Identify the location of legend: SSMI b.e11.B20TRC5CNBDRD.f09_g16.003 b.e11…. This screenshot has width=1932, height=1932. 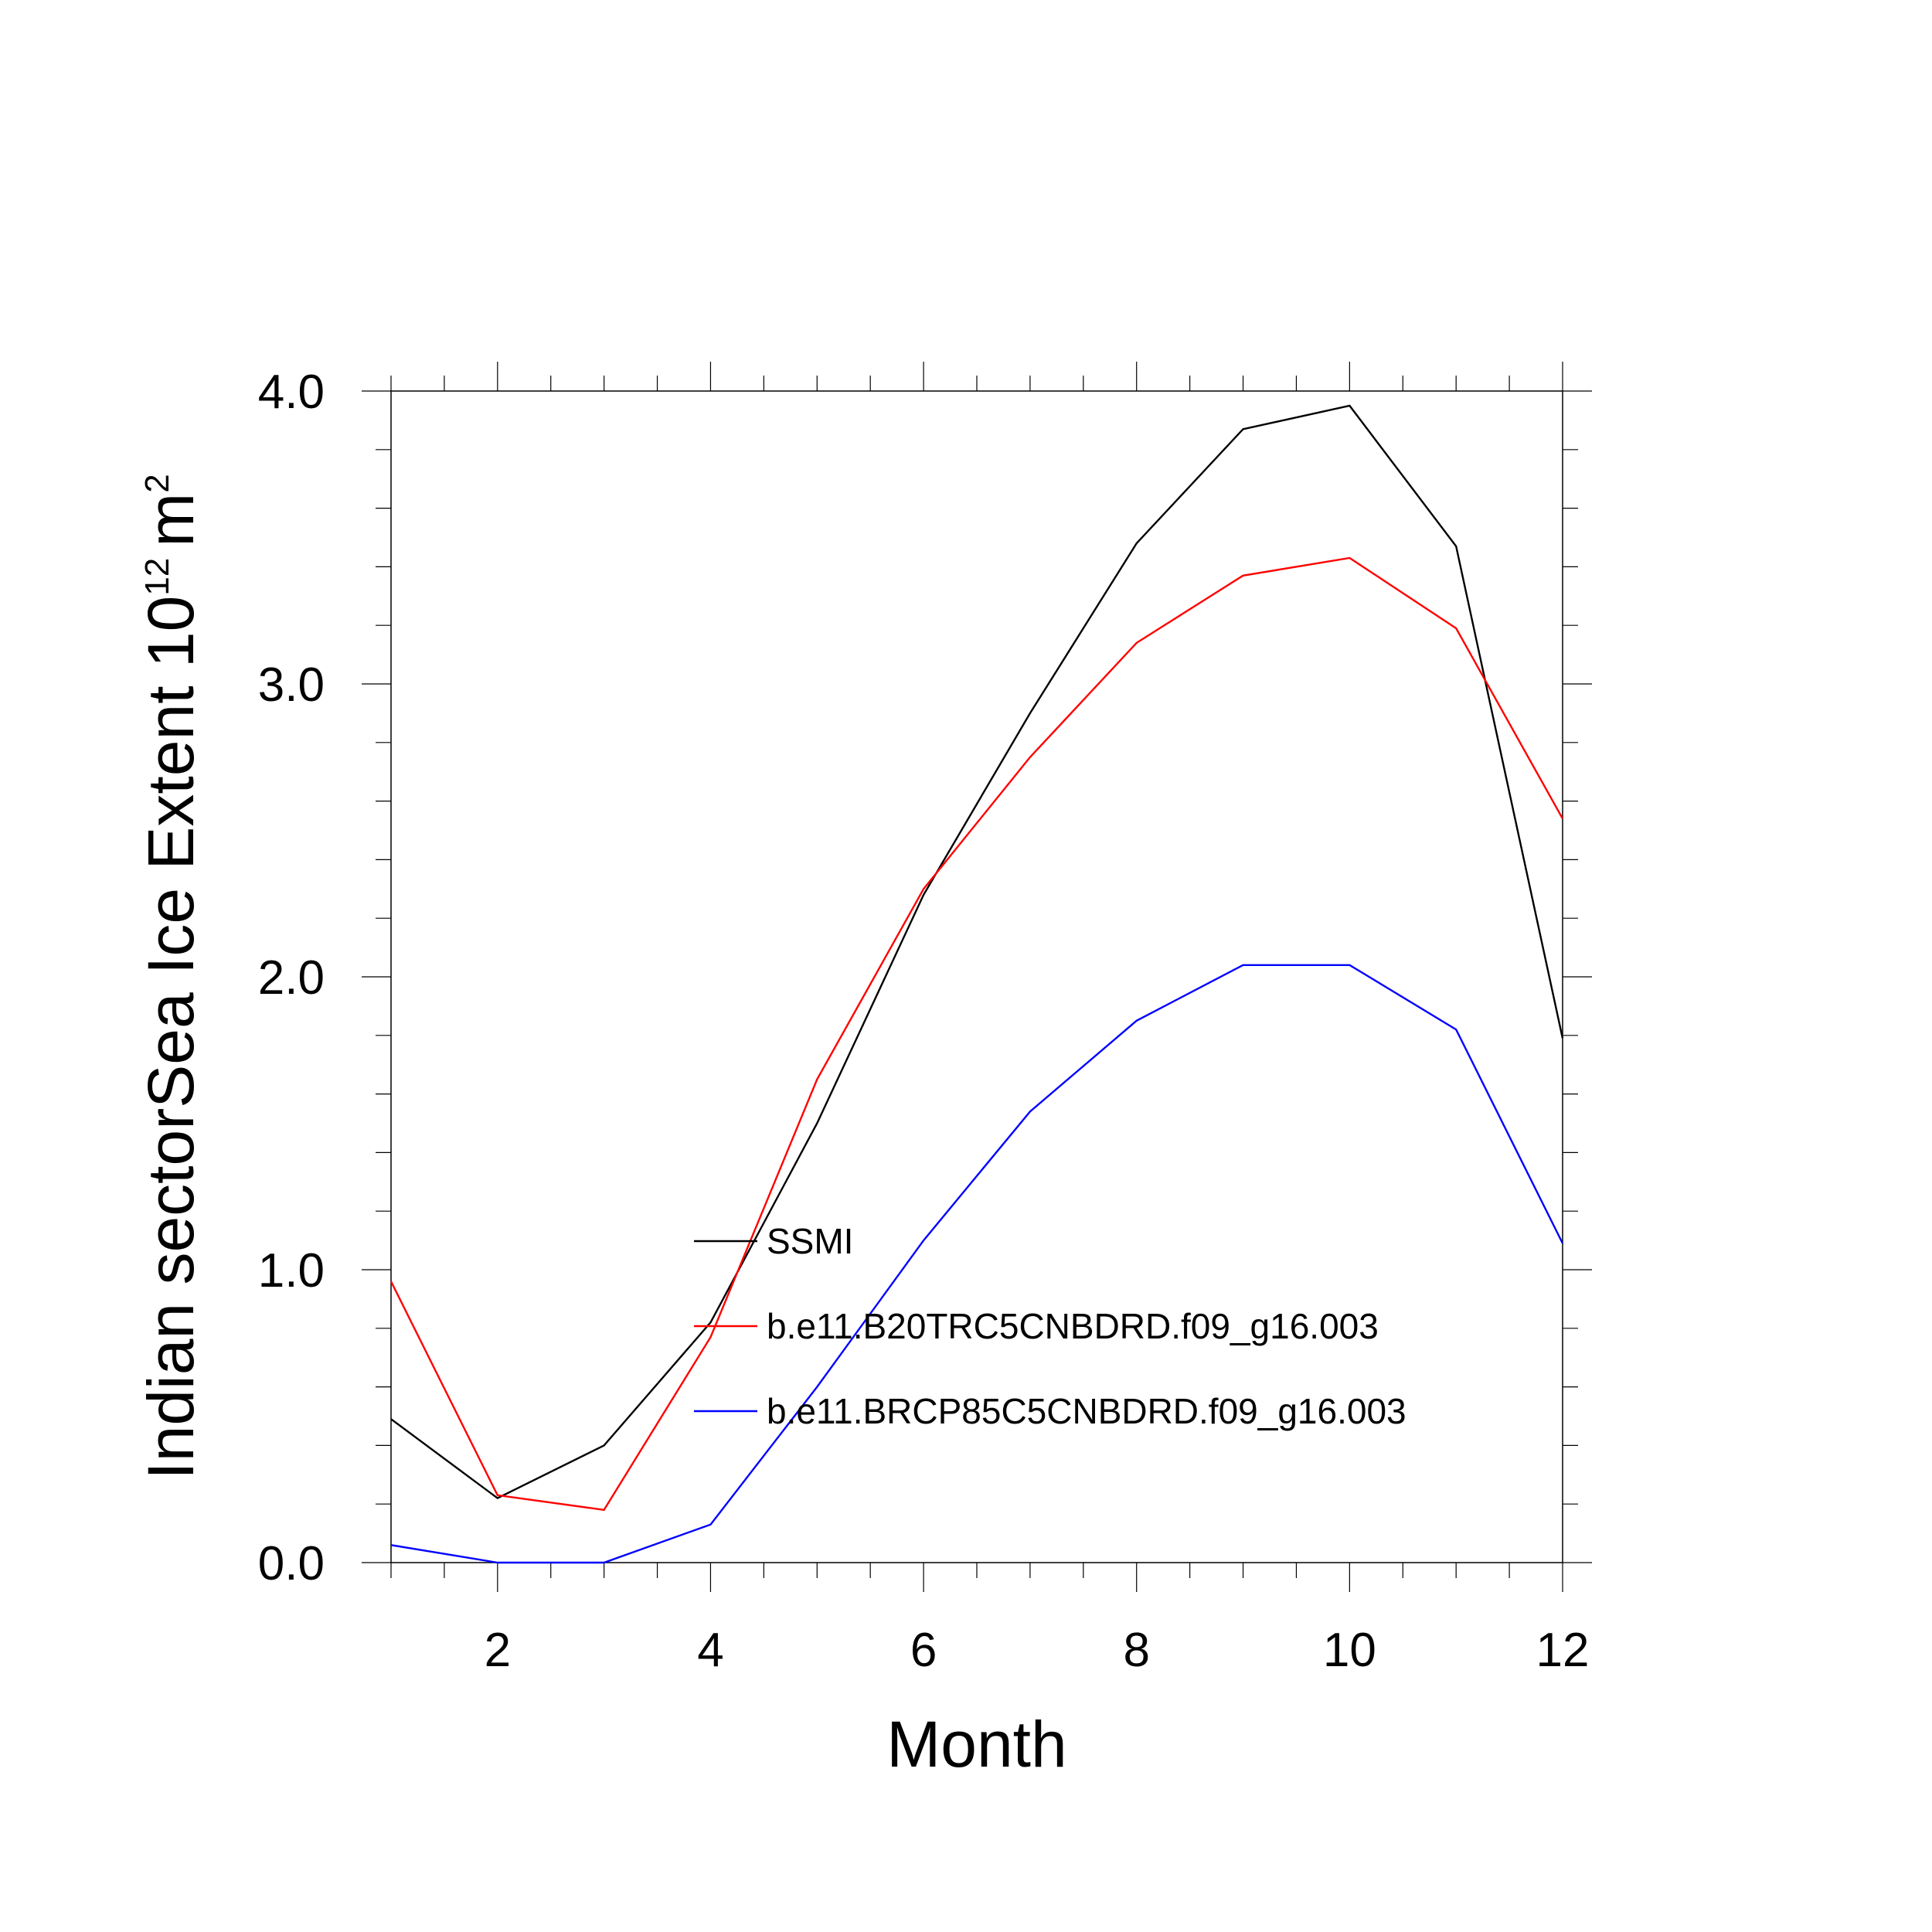
(1050, 1326).